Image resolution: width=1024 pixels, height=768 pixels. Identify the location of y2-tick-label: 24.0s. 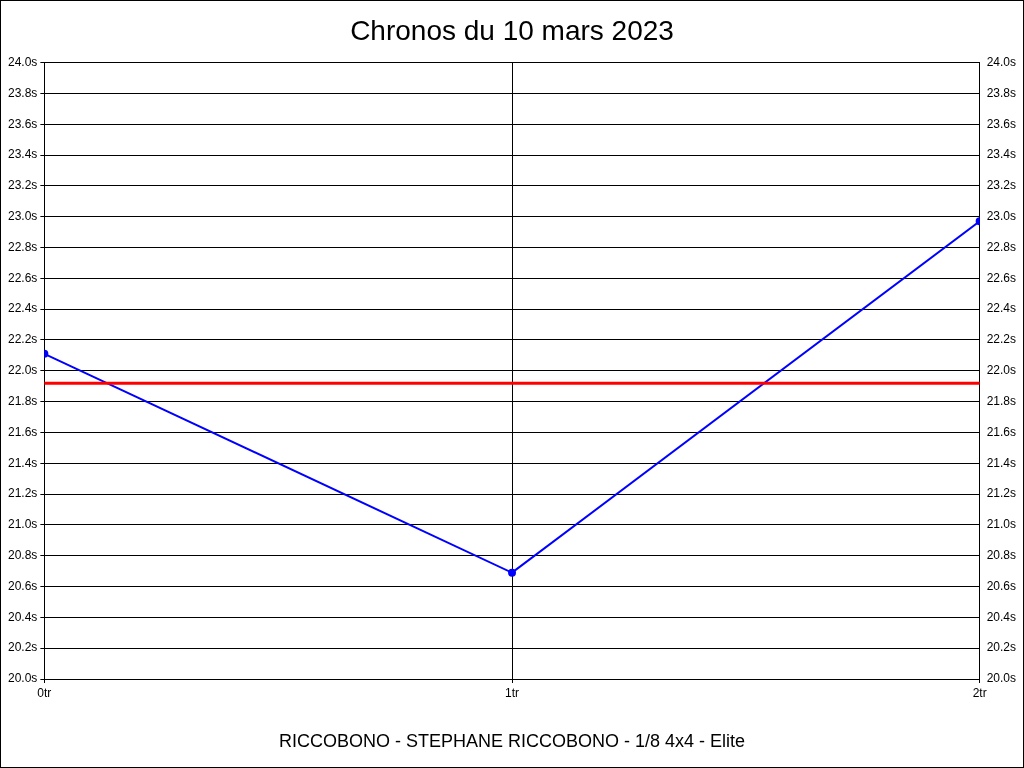
(1001, 61).